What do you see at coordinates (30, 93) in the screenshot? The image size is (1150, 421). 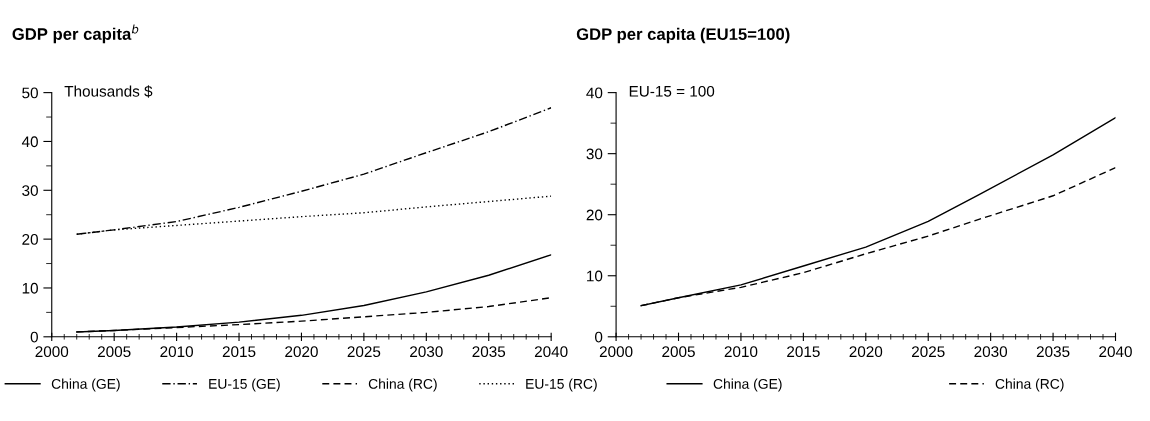 I see `y-tick-label: 50` at bounding box center [30, 93].